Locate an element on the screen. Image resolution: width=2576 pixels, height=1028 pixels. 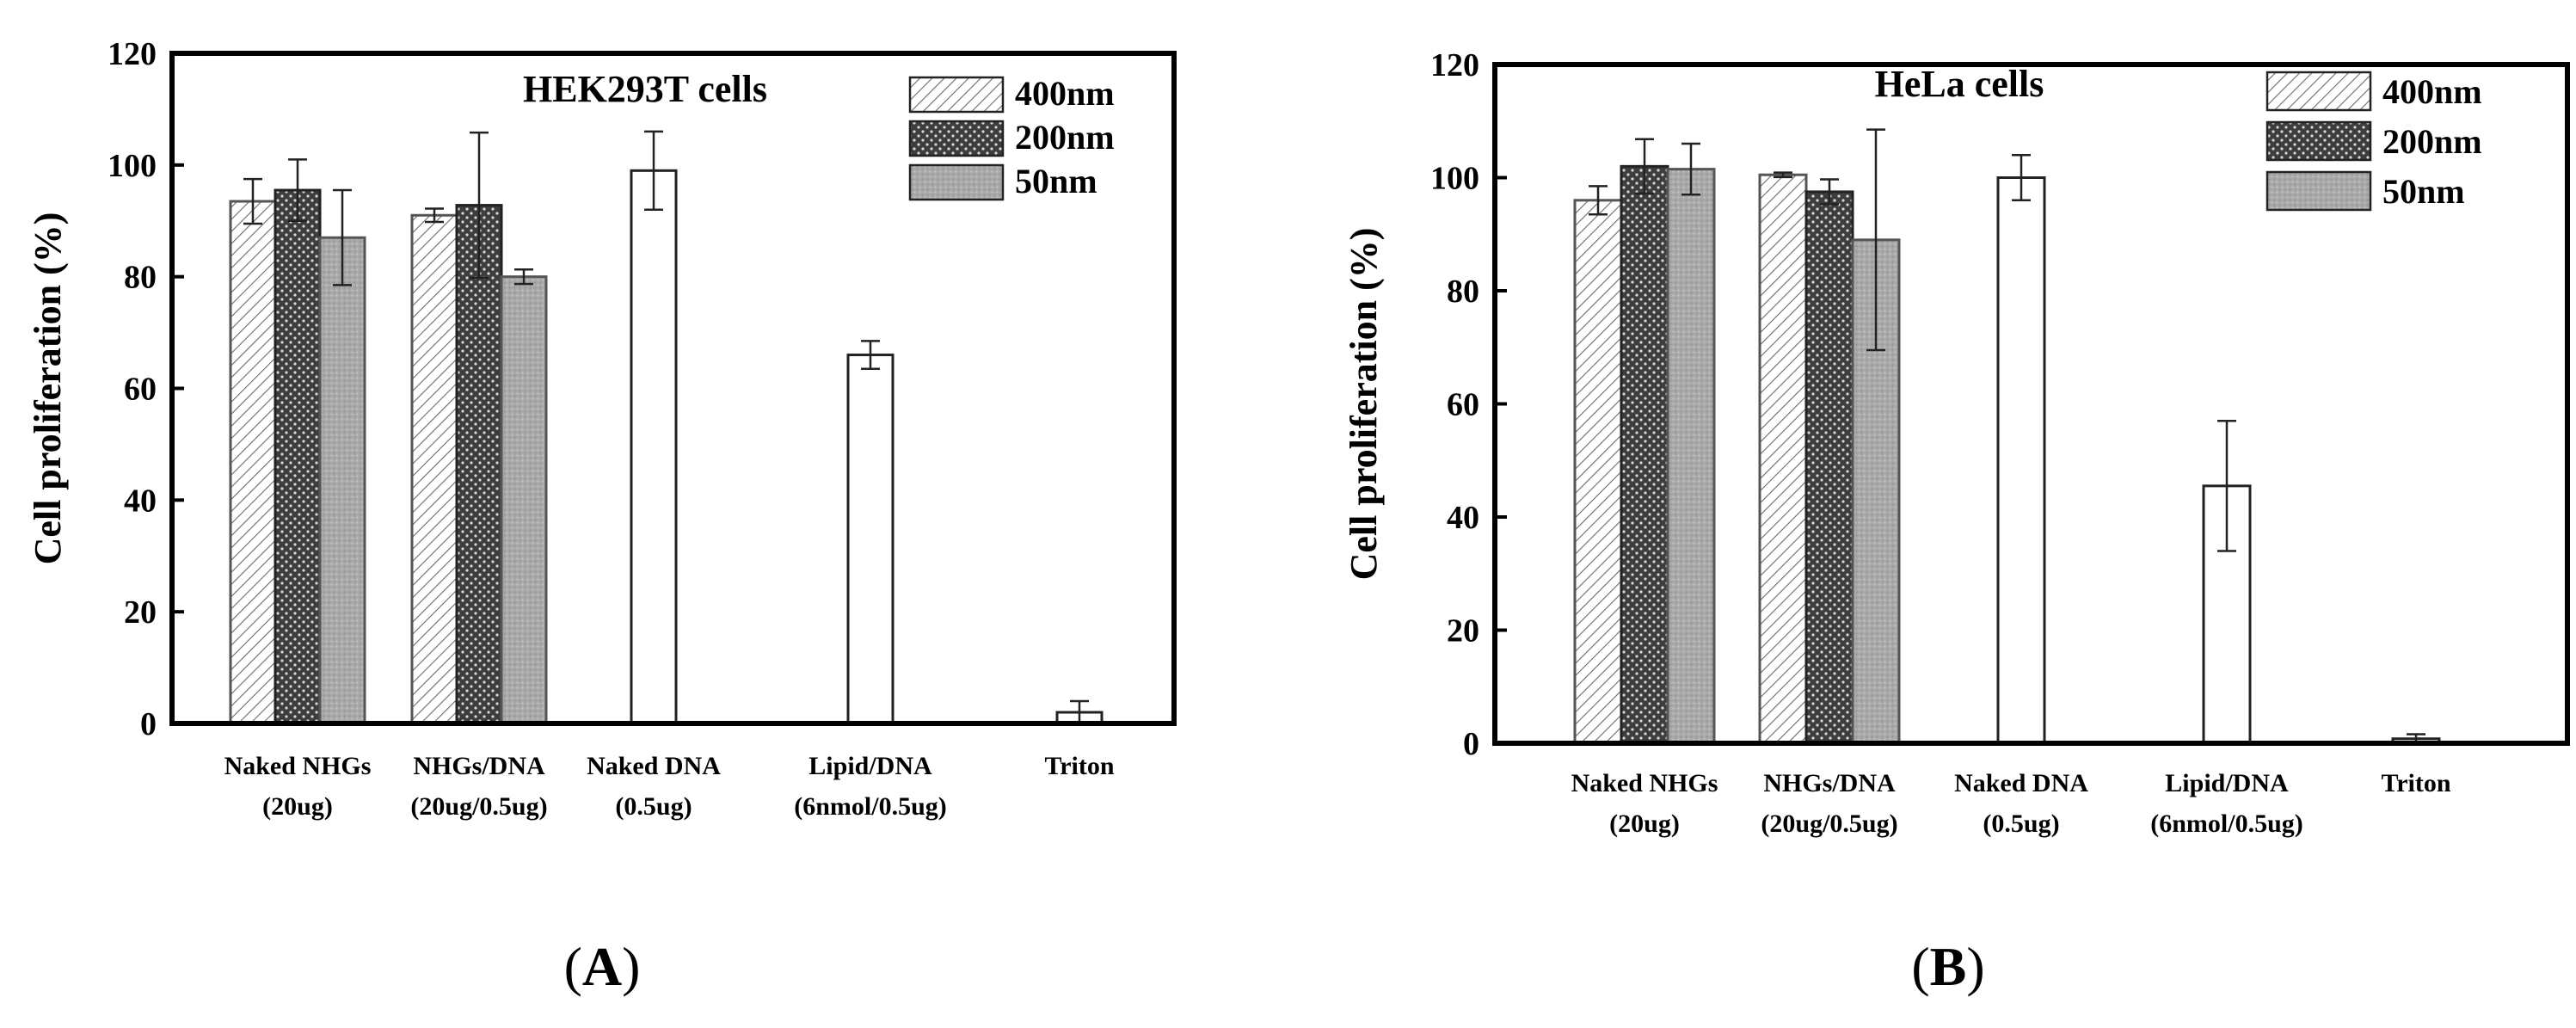
panel-label-letter: A is located at coordinates (602, 967).